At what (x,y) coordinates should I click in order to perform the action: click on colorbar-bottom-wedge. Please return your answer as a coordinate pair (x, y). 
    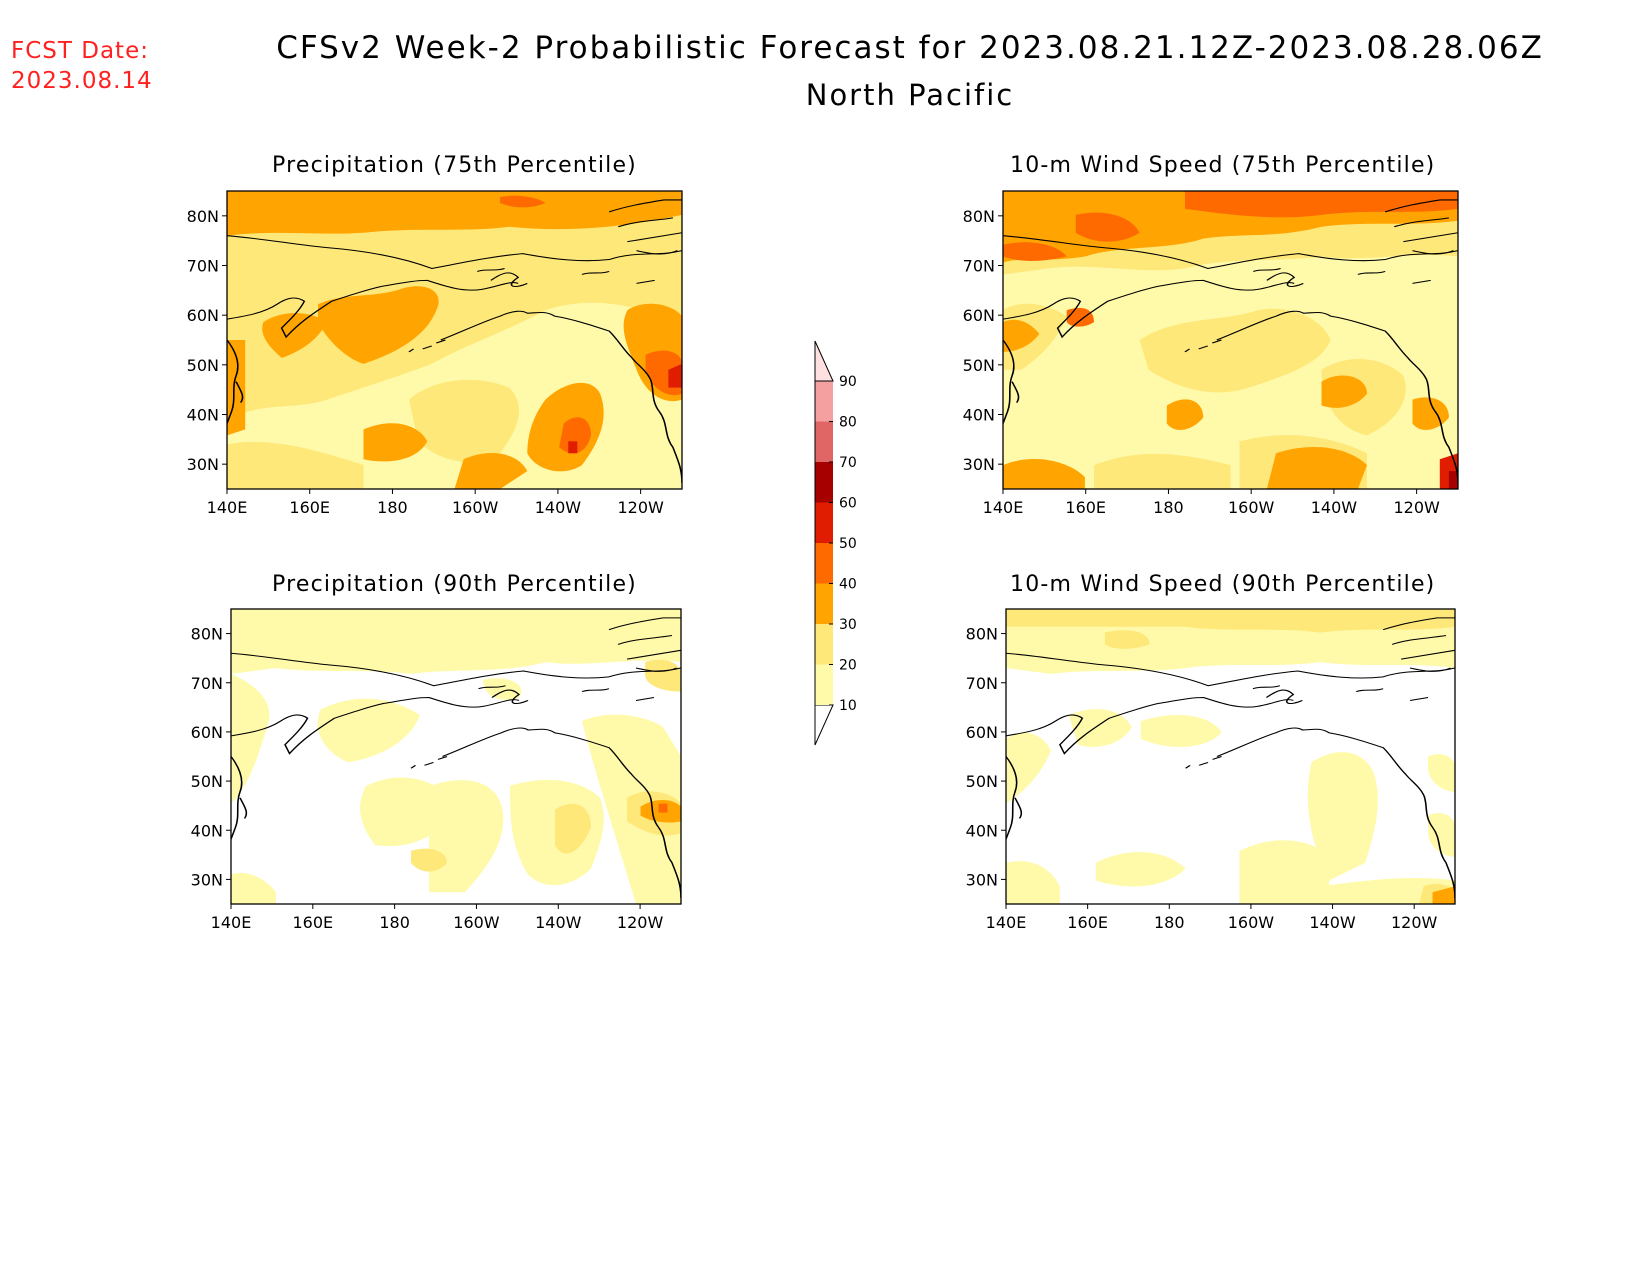
    Looking at the image, I should click on (824, 725).